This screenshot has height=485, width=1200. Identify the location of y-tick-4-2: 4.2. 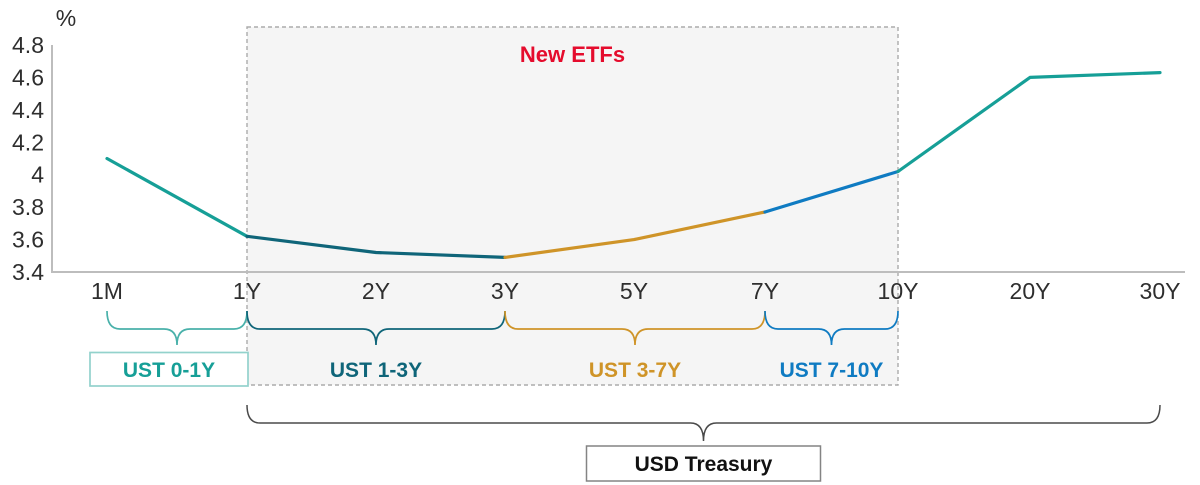
(28, 142).